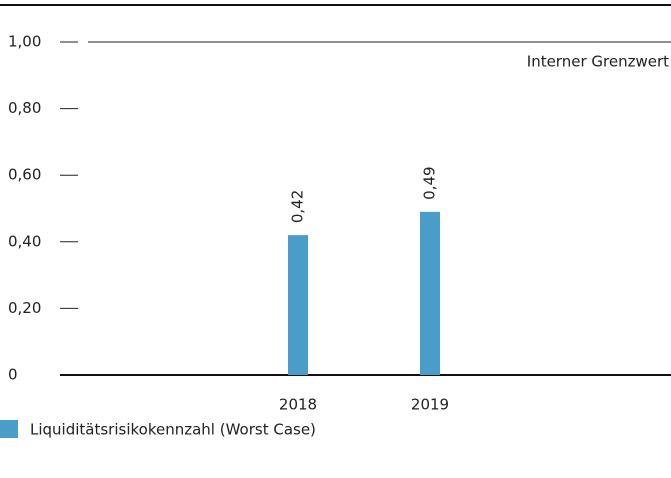  What do you see at coordinates (24, 308) in the screenshot?
I see `y-tick-label: 0,20` at bounding box center [24, 308].